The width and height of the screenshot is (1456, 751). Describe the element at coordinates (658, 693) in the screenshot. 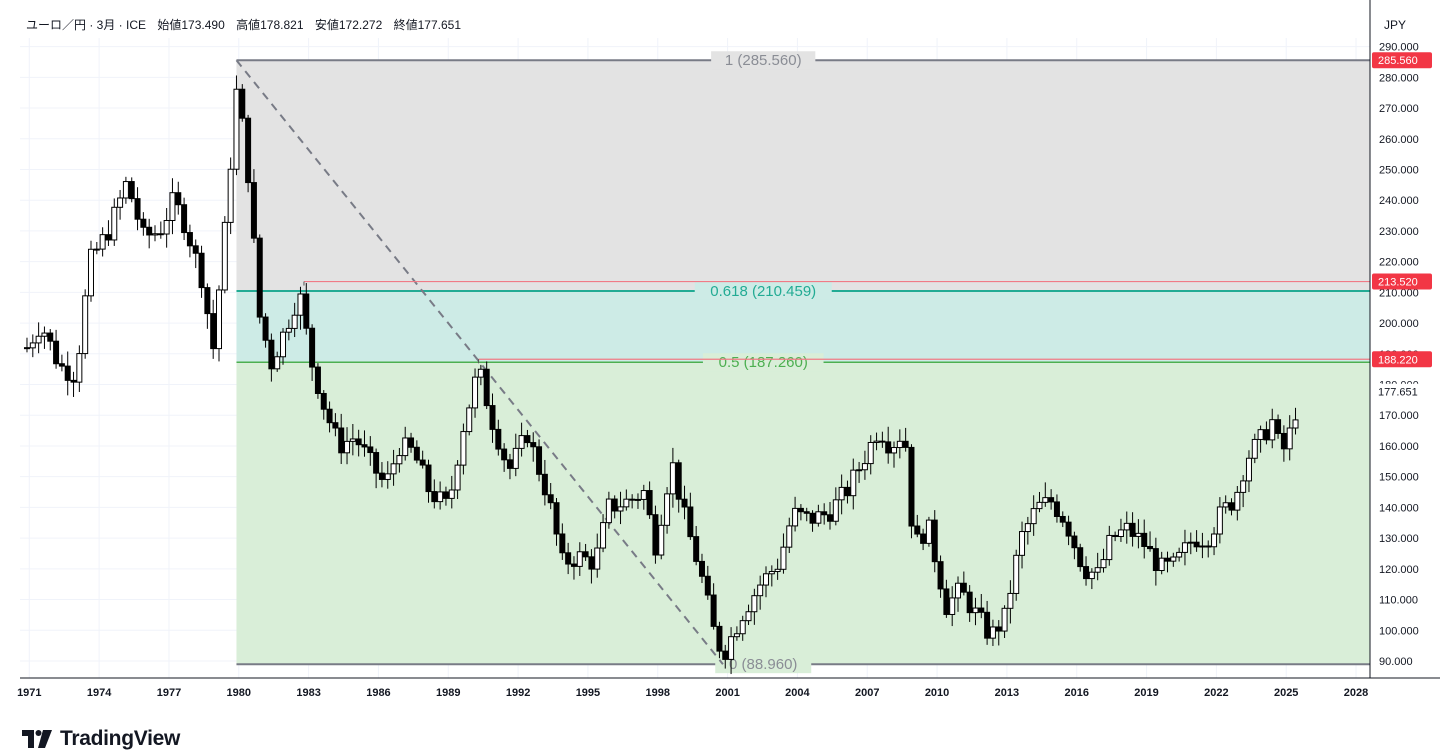

I see `time-tick-label: 1998` at that location.